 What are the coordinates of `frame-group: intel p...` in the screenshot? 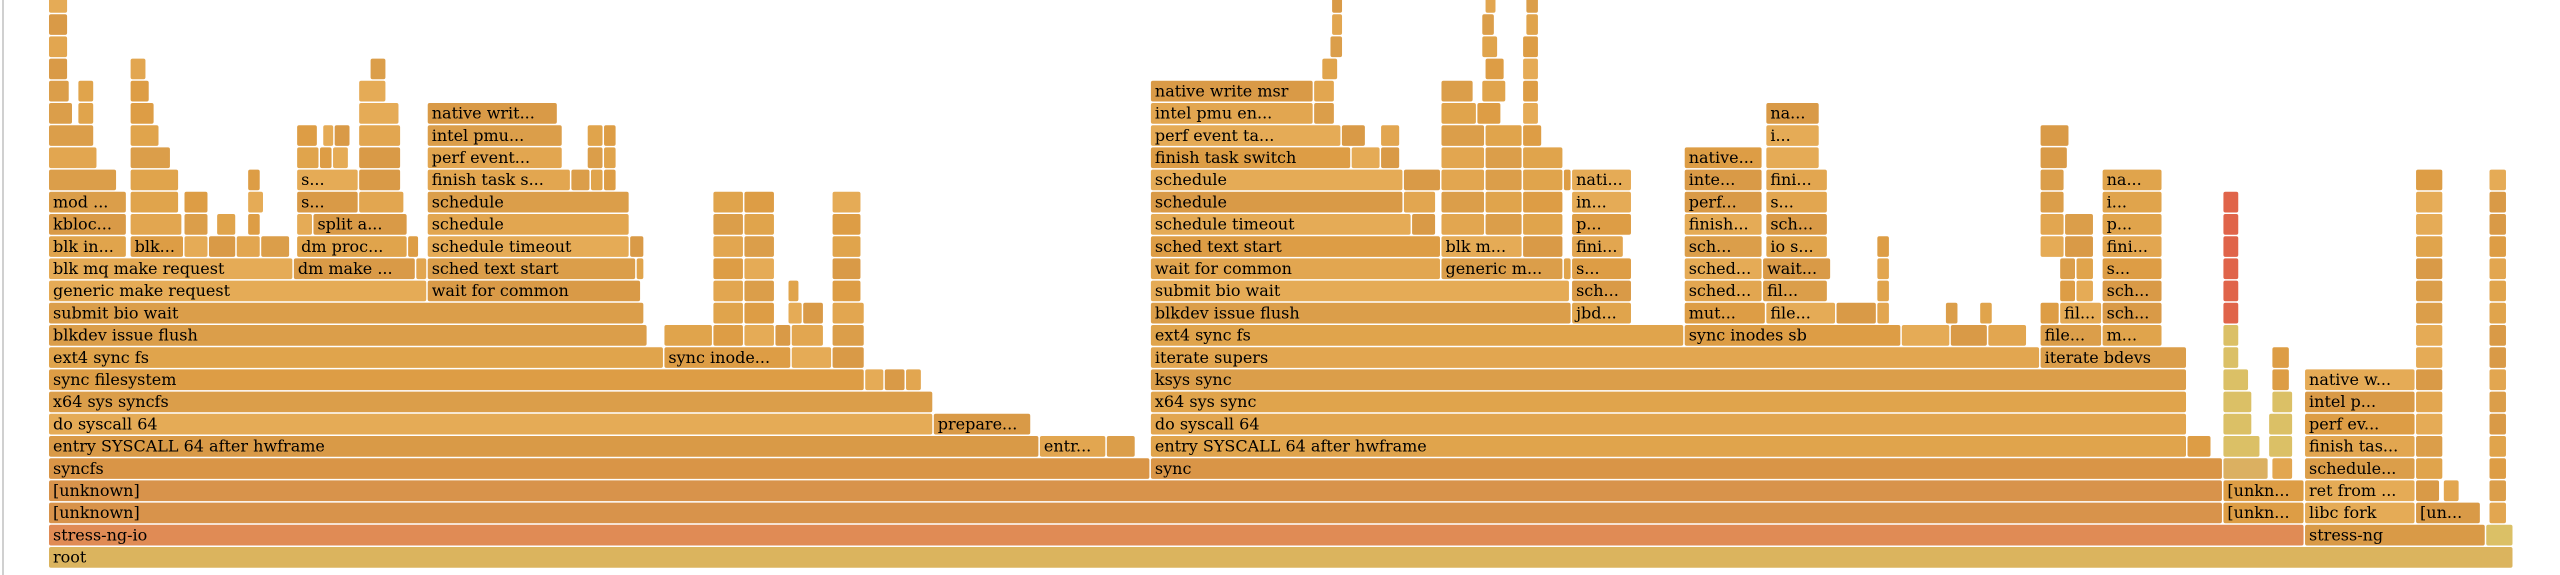 It's located at (2360, 402).